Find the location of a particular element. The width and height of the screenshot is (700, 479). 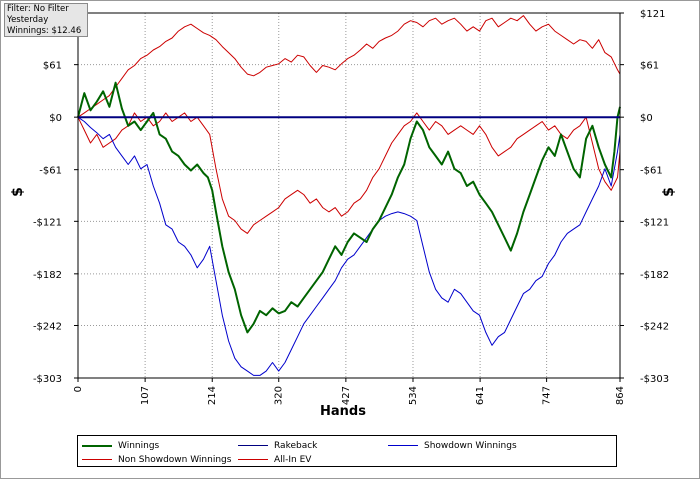

y-tick-label-left: -$242 is located at coordinates (47, 326).